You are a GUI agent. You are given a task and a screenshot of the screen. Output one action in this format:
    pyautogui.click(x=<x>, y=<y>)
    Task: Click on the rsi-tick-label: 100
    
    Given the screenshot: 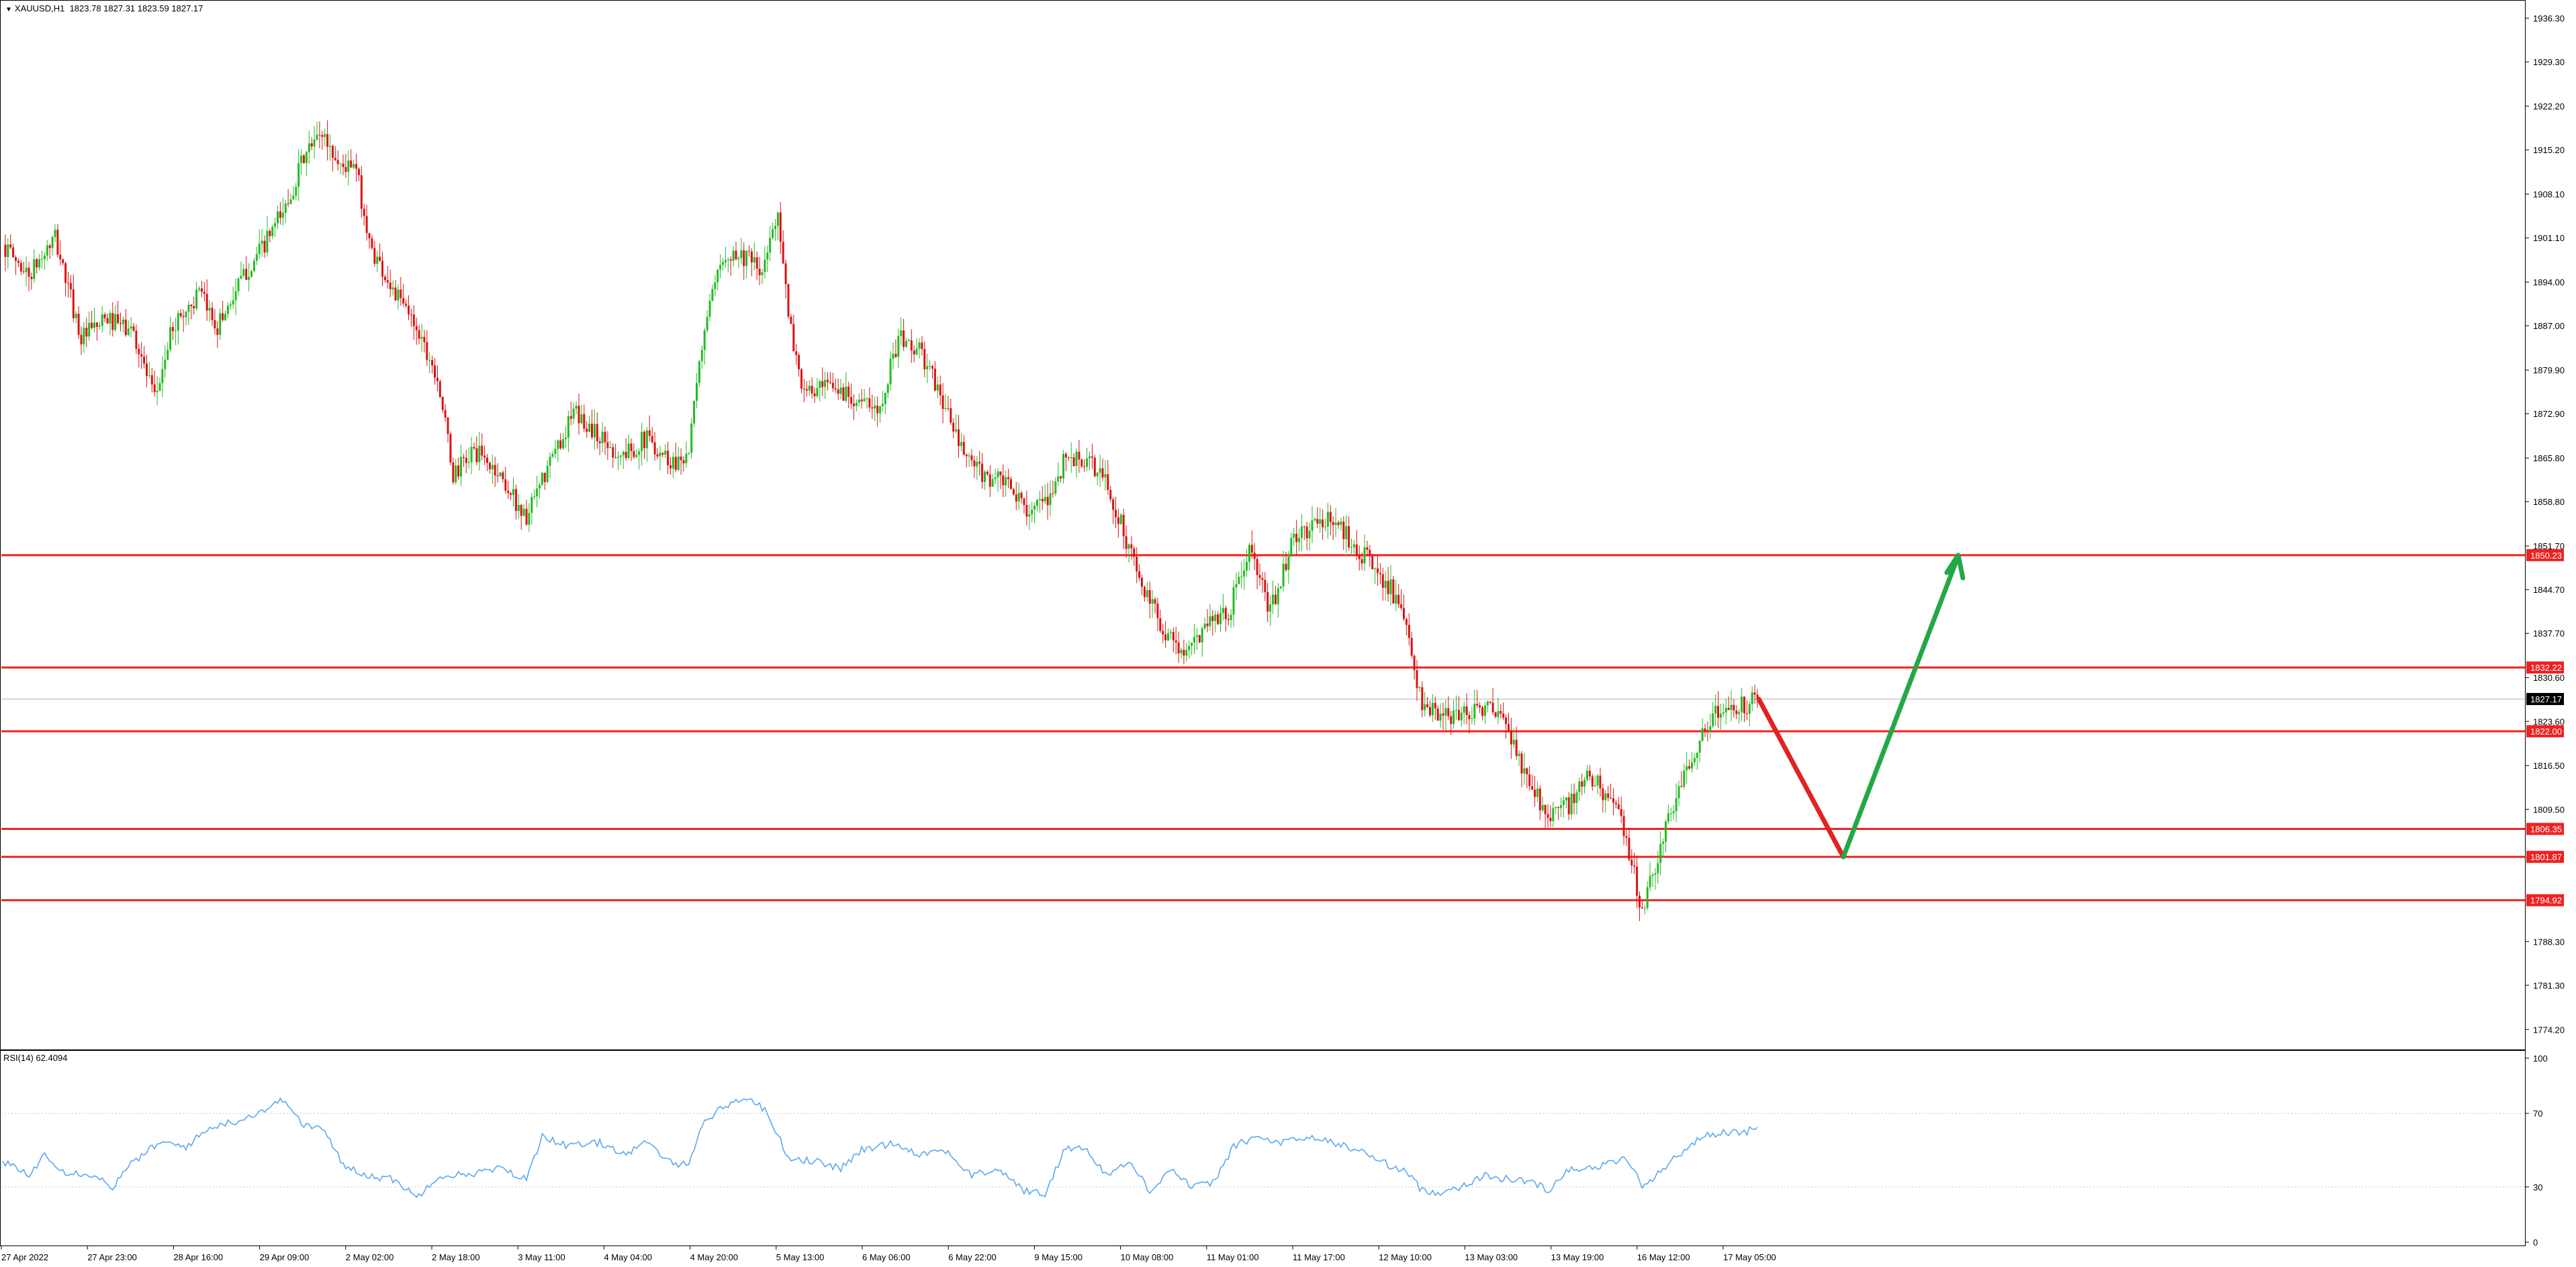 What is the action you would take?
    pyautogui.click(x=2540, y=1058)
    